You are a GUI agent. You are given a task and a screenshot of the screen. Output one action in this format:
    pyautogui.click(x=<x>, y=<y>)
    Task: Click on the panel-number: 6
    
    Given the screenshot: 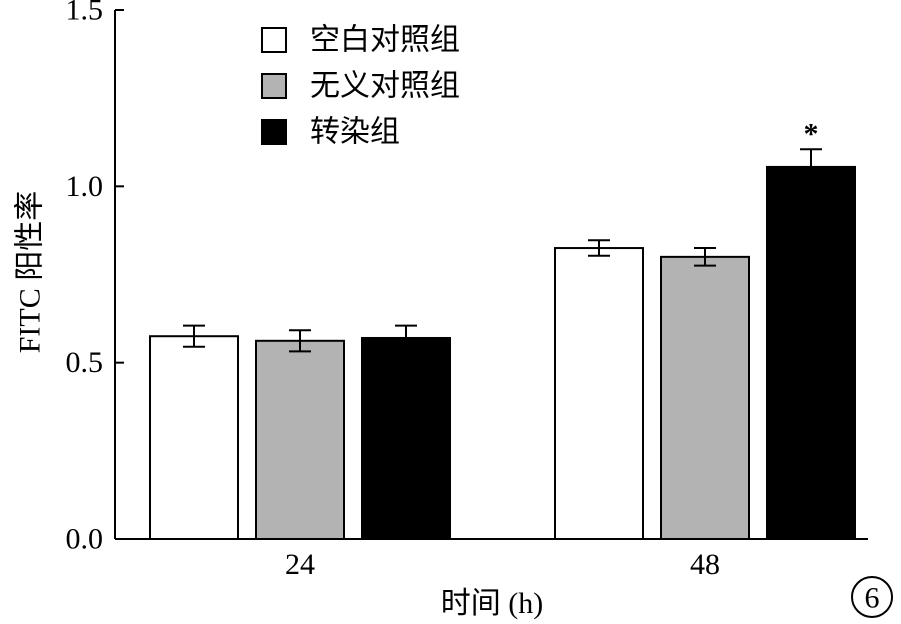 What is the action you would take?
    pyautogui.click(x=872, y=598)
    